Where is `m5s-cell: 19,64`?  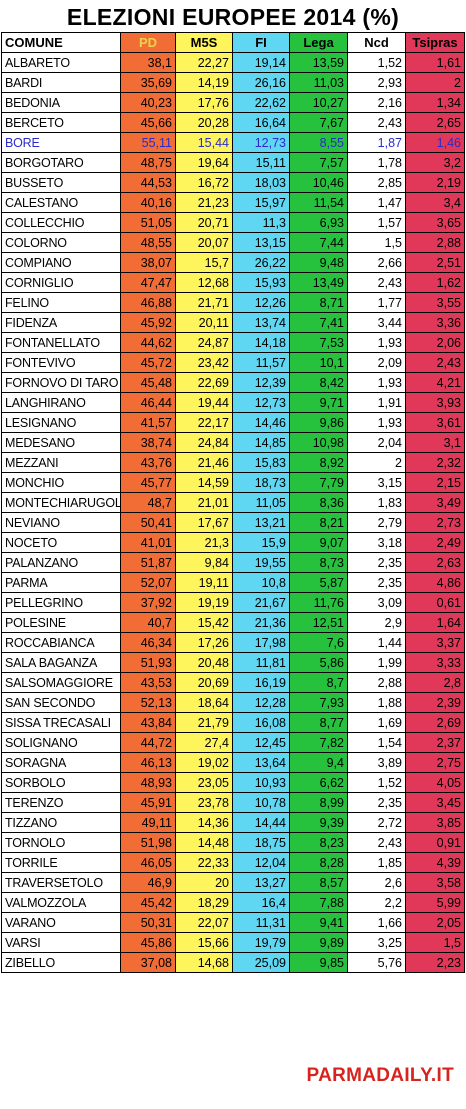
m5s-cell: 19,64 is located at coordinates (204, 162).